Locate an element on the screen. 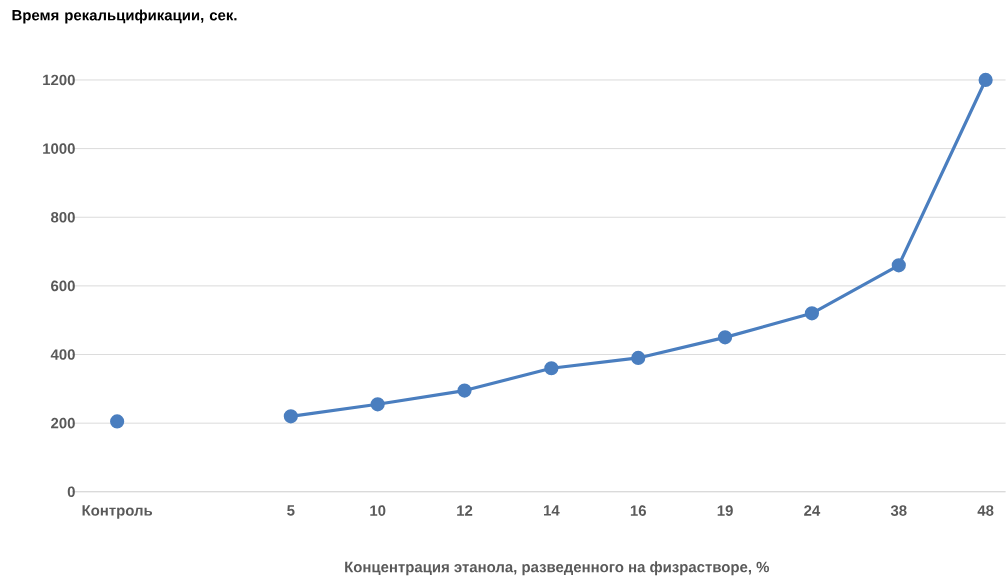 This screenshot has width=1006, height=581. x-tick-label: 12 is located at coordinates (465, 510).